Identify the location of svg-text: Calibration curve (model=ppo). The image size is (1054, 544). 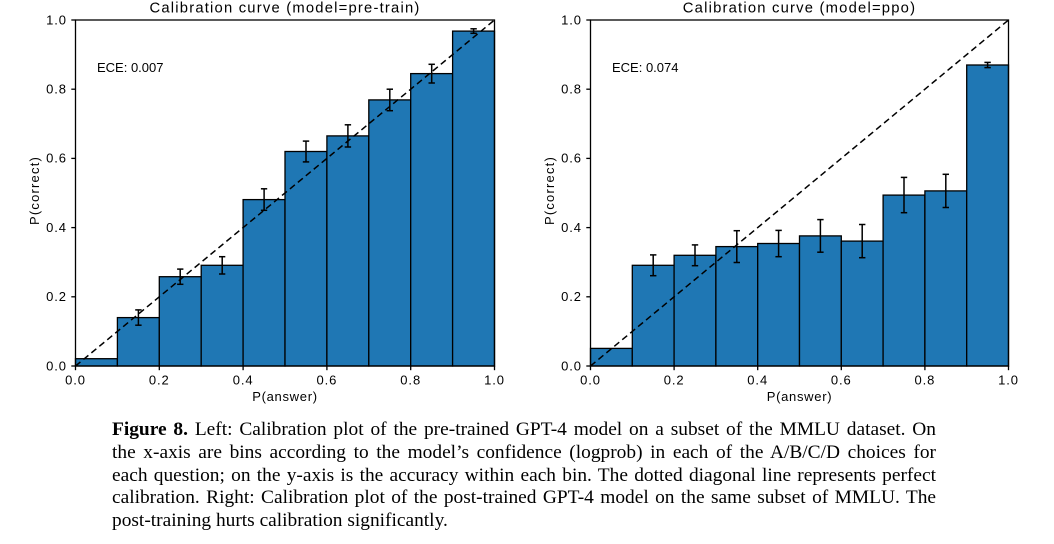
(799, 9).